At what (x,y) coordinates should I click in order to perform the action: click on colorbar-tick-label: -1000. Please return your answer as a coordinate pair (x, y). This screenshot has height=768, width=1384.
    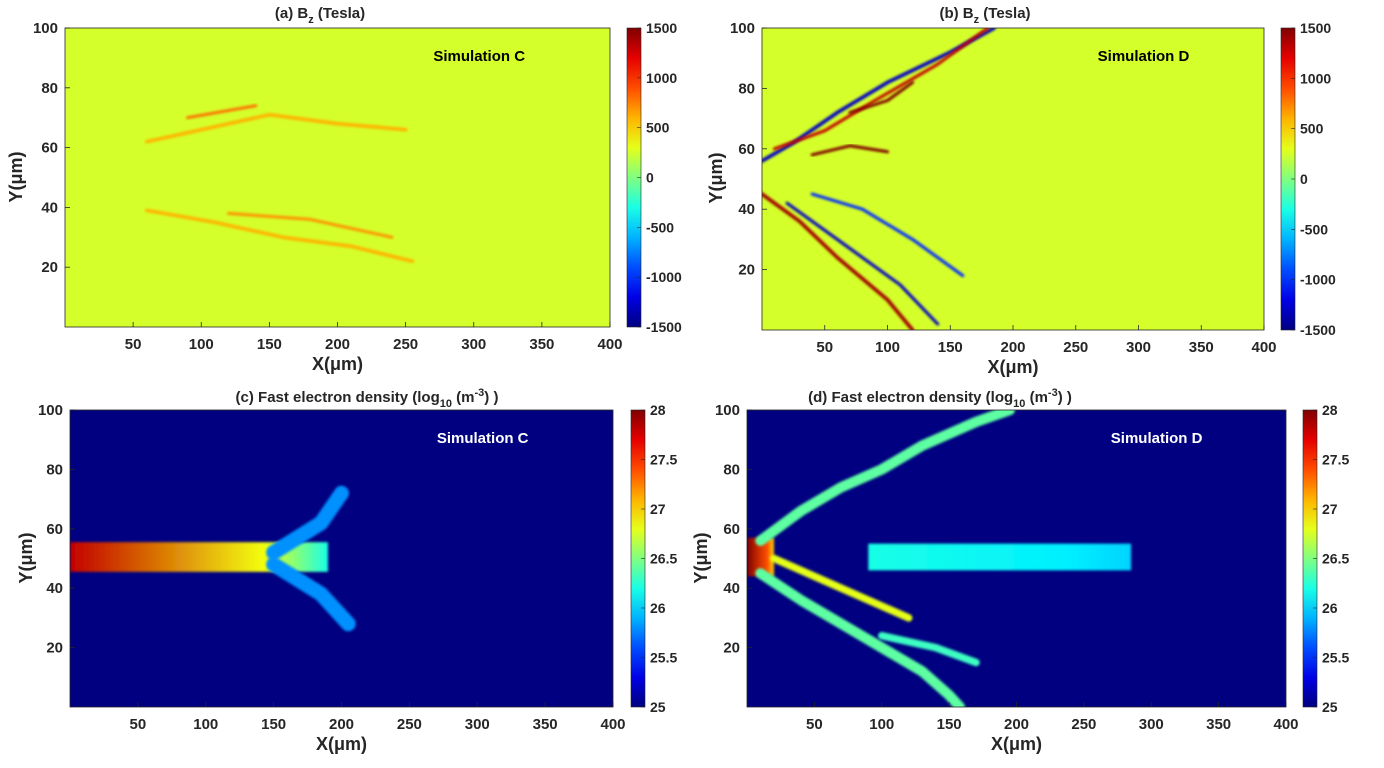
    Looking at the image, I should click on (1318, 280).